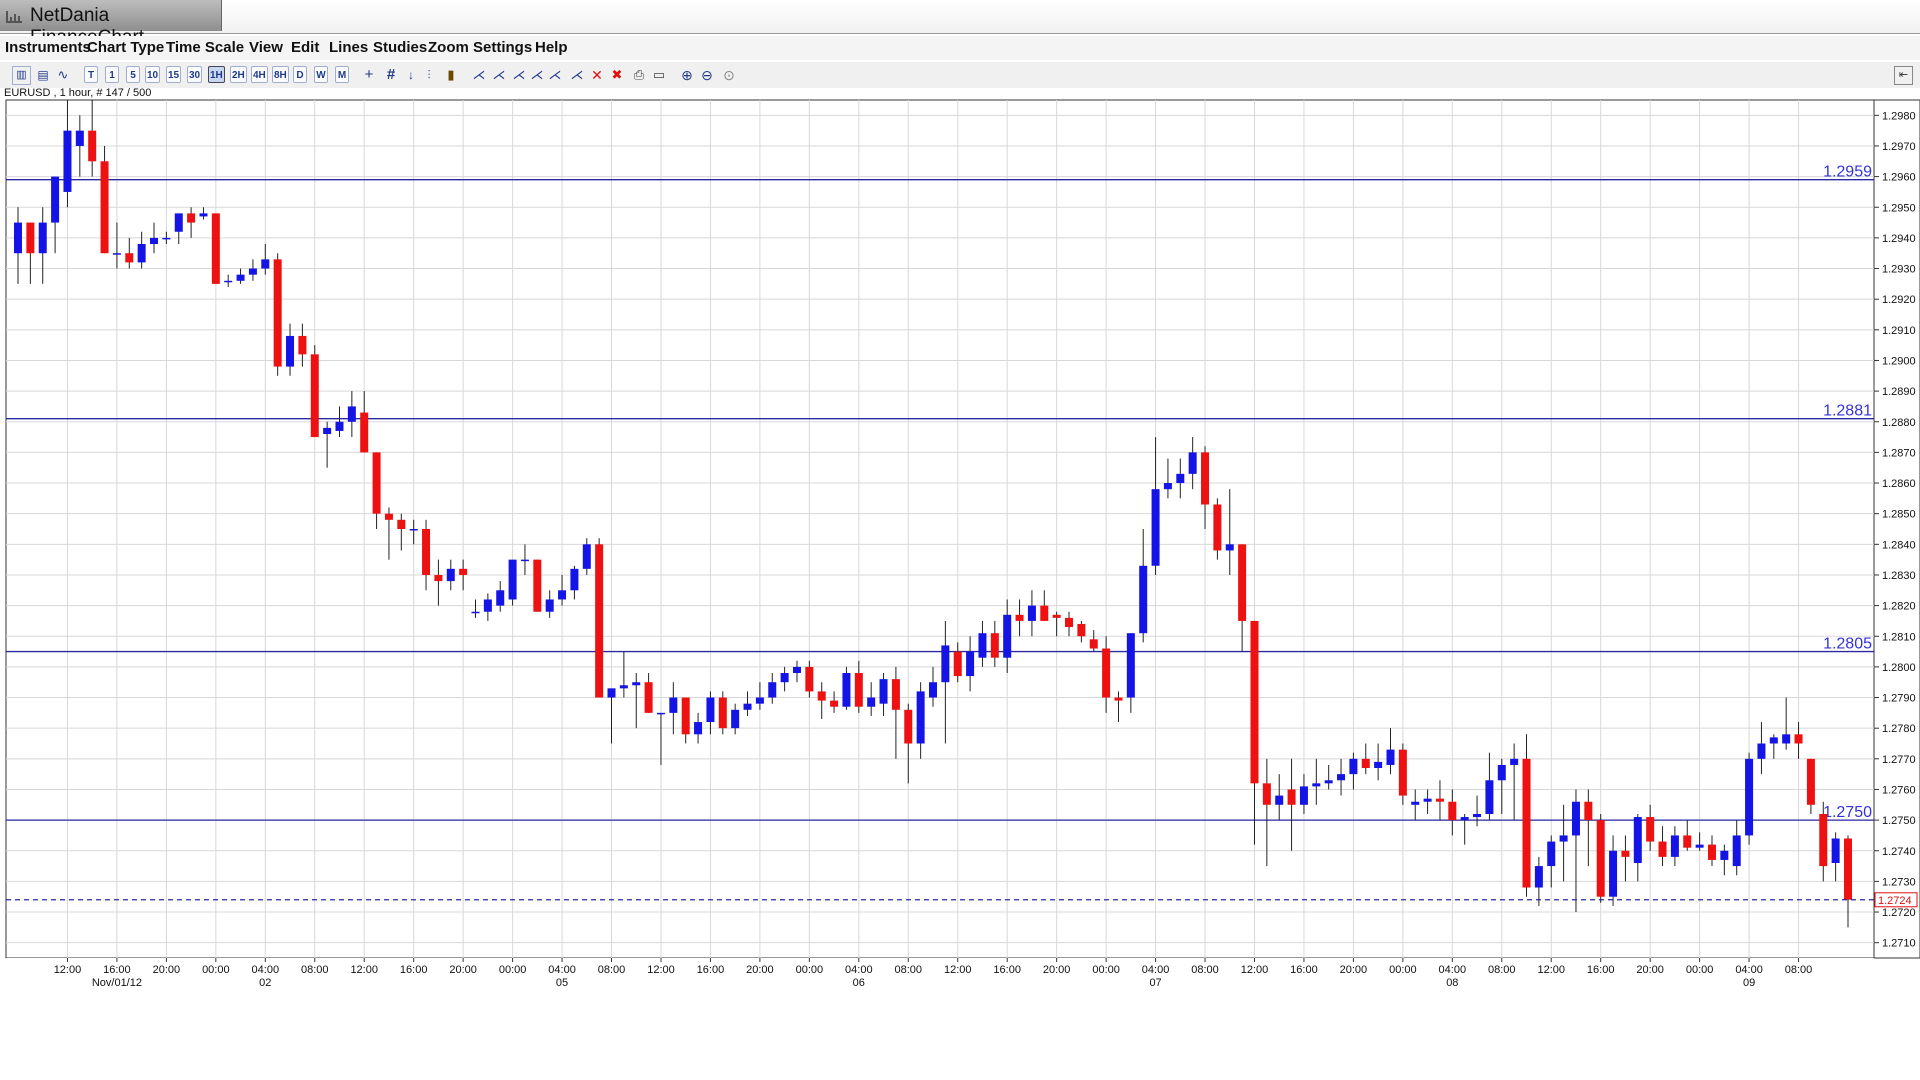  What do you see at coordinates (195, 74) in the screenshot?
I see `interval-button-30: 30` at bounding box center [195, 74].